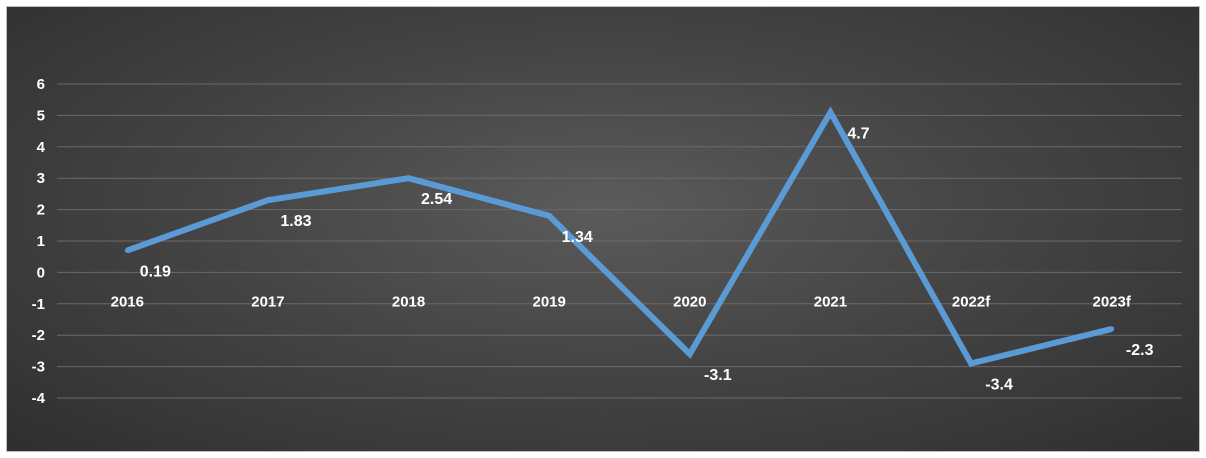 Image resolution: width=1206 pixels, height=458 pixels. What do you see at coordinates (41, 115) in the screenshot?
I see `y-tick-label: 5` at bounding box center [41, 115].